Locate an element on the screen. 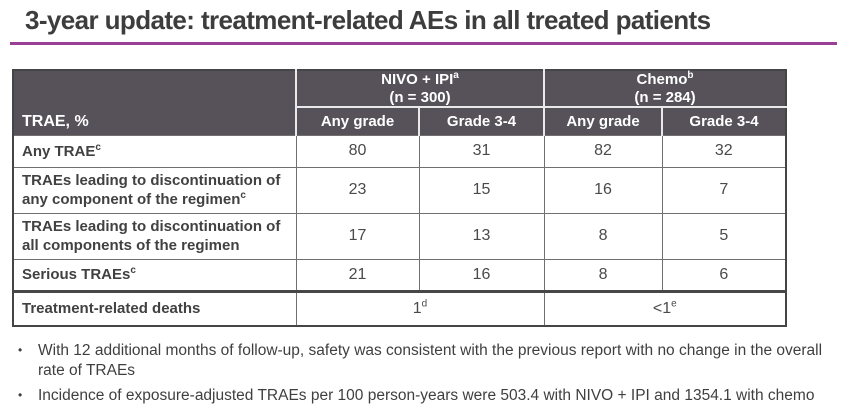 Image resolution: width=847 pixels, height=416 pixels. sub-header-row: Any grade Grade 3-4 Any grade Grade 3-4 is located at coordinates (400, 121).